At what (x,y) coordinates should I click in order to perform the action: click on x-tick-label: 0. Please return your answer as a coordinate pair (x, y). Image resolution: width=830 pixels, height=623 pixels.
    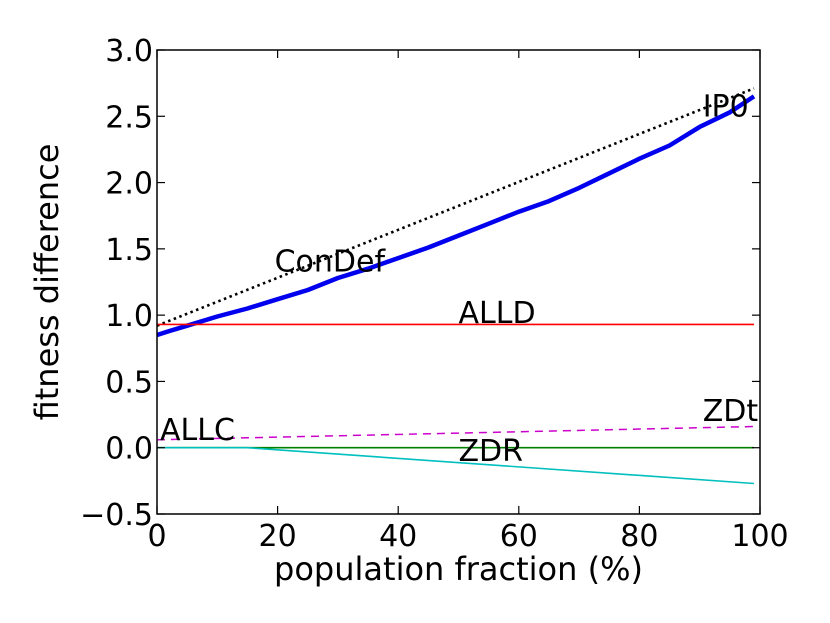
    Looking at the image, I should click on (156, 536).